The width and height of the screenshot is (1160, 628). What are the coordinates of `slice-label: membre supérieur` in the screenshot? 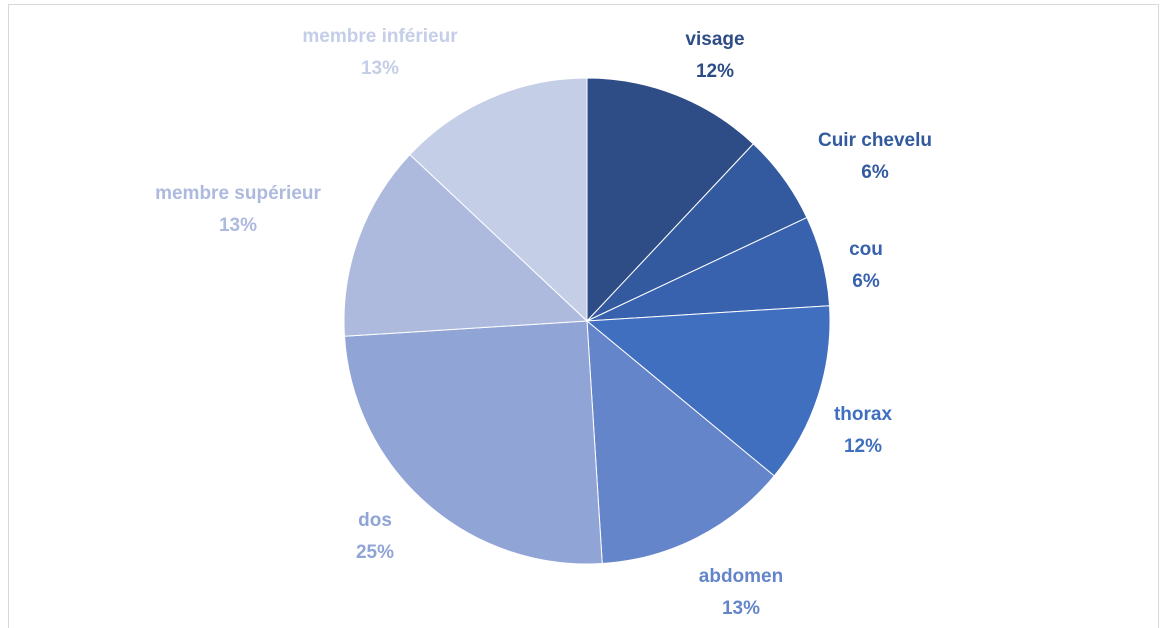 It's located at (238, 193).